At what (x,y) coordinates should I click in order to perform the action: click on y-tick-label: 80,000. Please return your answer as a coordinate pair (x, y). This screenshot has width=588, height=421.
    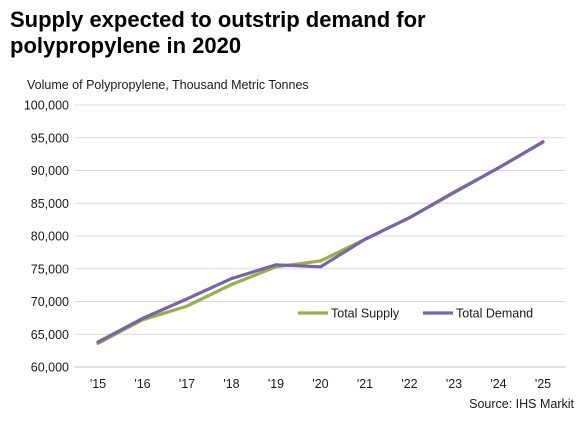
    Looking at the image, I should click on (50, 237).